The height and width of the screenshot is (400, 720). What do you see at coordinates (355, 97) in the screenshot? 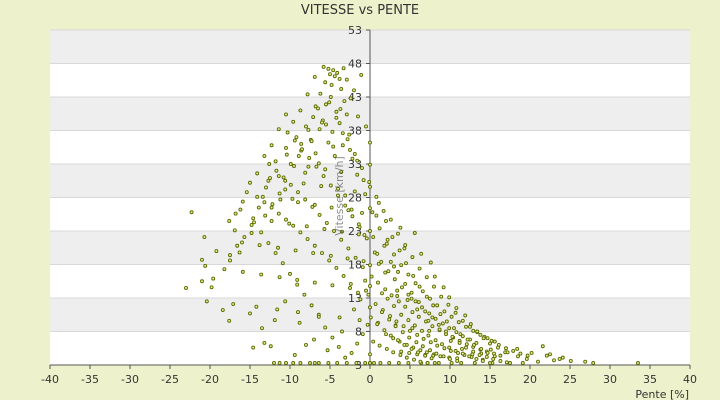
I see `y-tick-label: 43` at bounding box center [355, 97].